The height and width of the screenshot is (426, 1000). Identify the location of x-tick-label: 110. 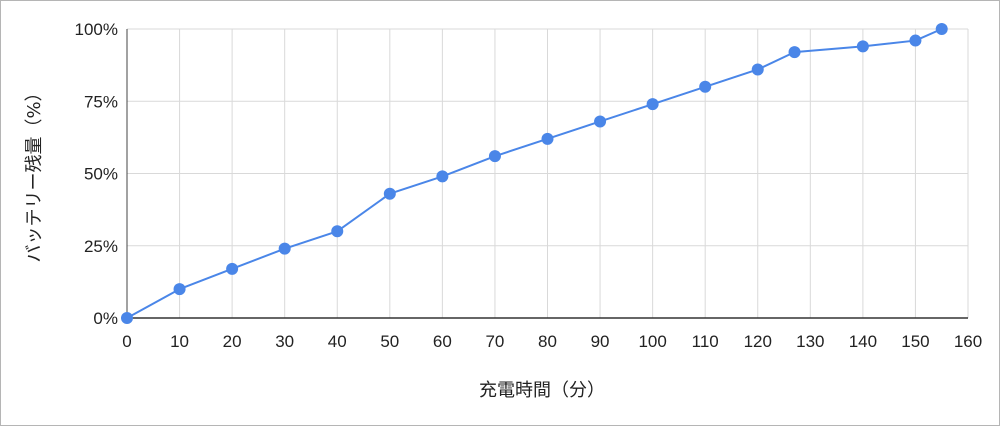
(705, 341).